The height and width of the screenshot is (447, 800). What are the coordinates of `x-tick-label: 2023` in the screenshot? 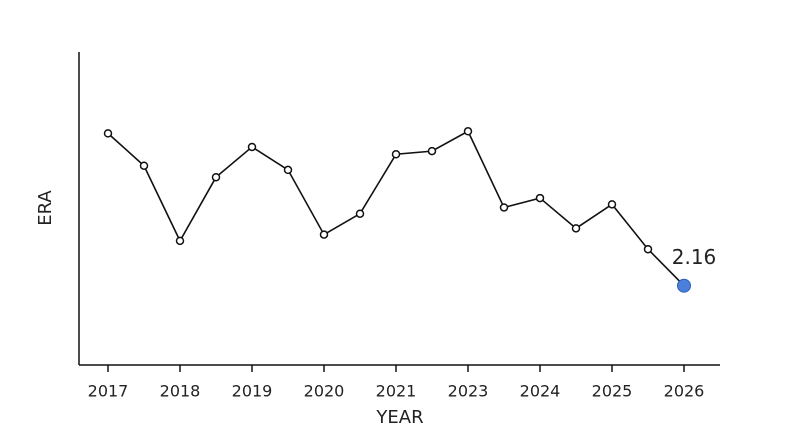 It's located at (468, 391).